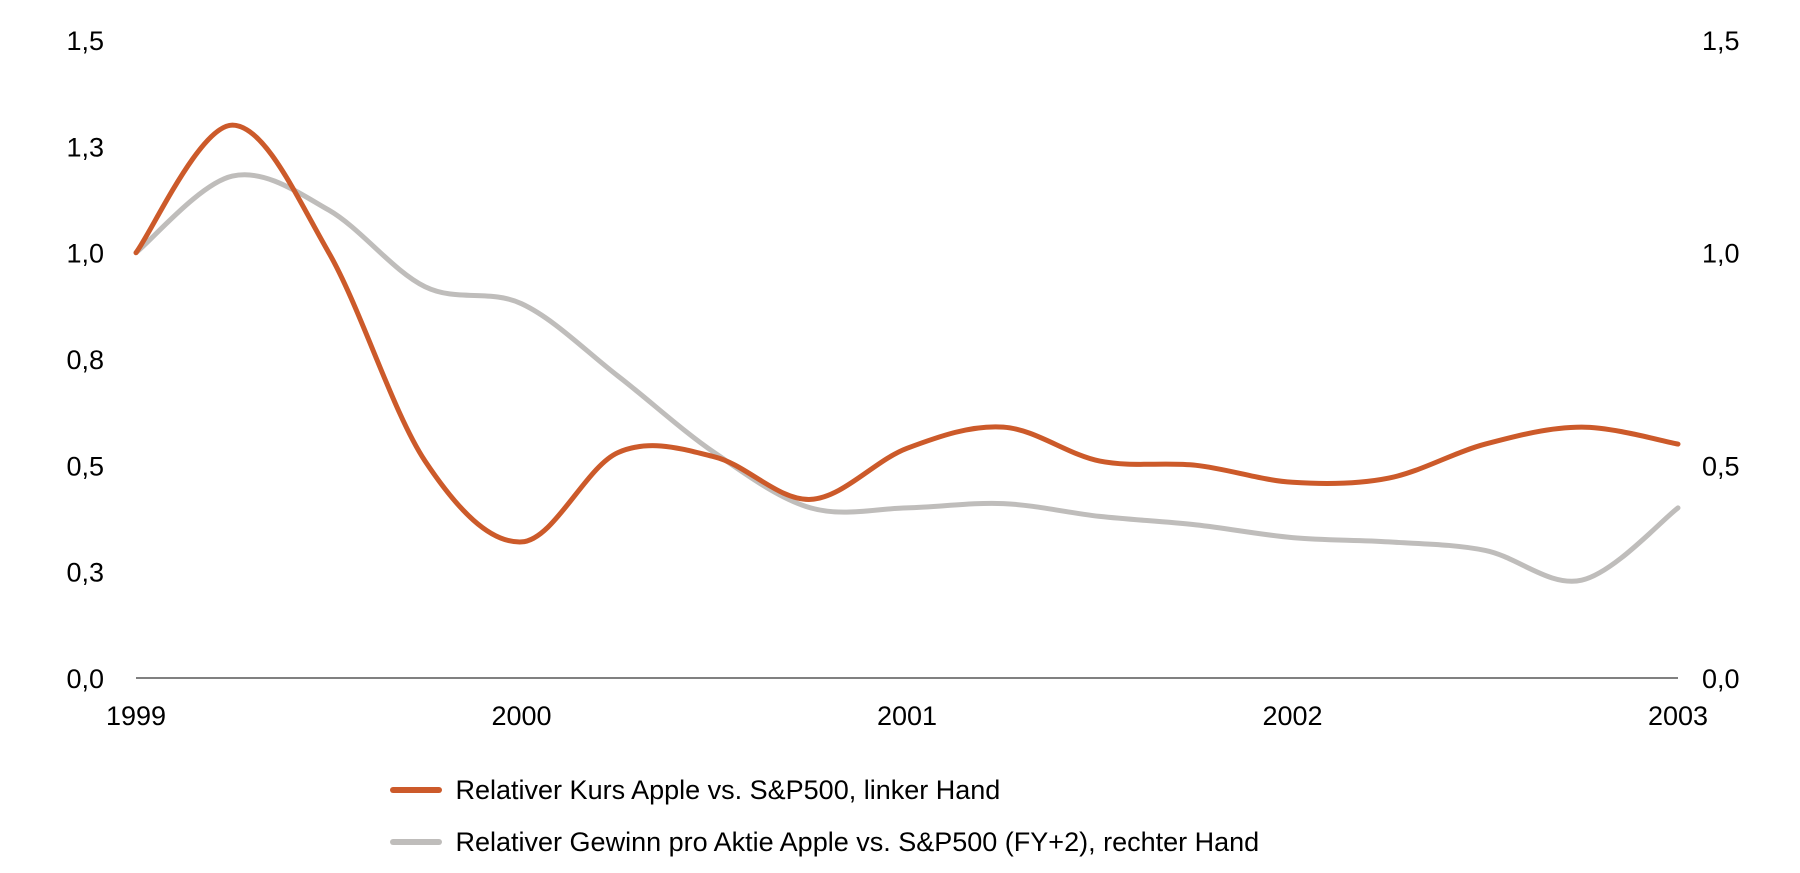 The width and height of the screenshot is (1800, 873). I want to click on y-left-tick-label: 0,3, so click(85, 573).